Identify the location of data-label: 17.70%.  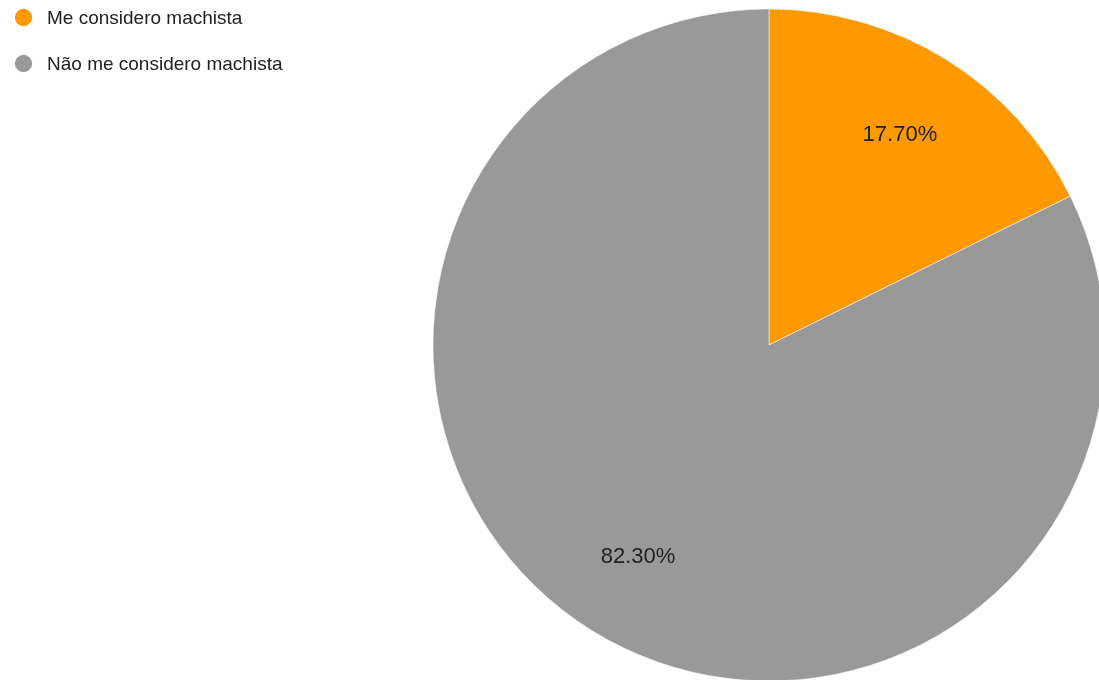
(900, 134).